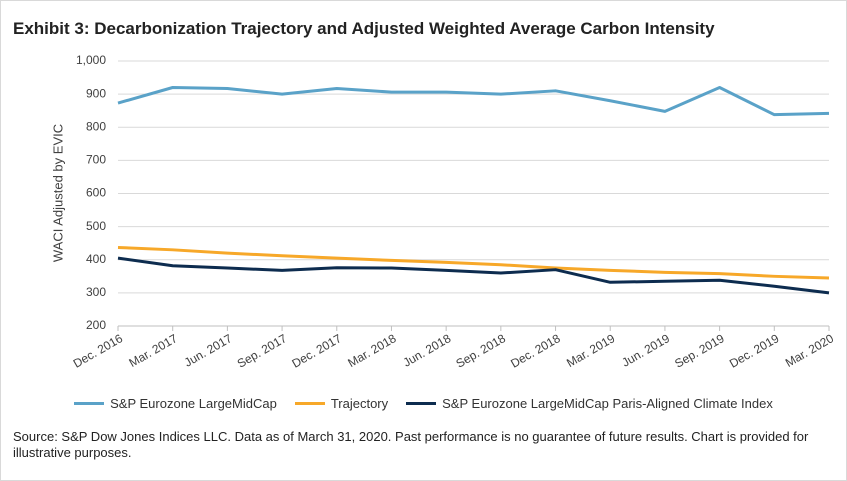 This screenshot has height=481, width=847. What do you see at coordinates (208, 350) in the screenshot?
I see `x-tick-label: Jun. 2017` at bounding box center [208, 350].